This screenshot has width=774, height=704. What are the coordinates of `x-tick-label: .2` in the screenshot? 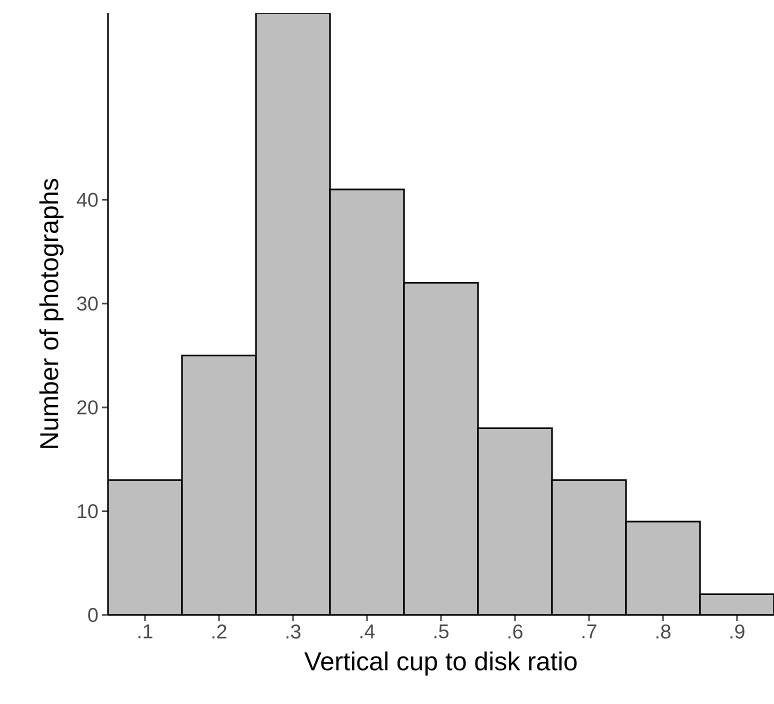 It's located at (219, 631).